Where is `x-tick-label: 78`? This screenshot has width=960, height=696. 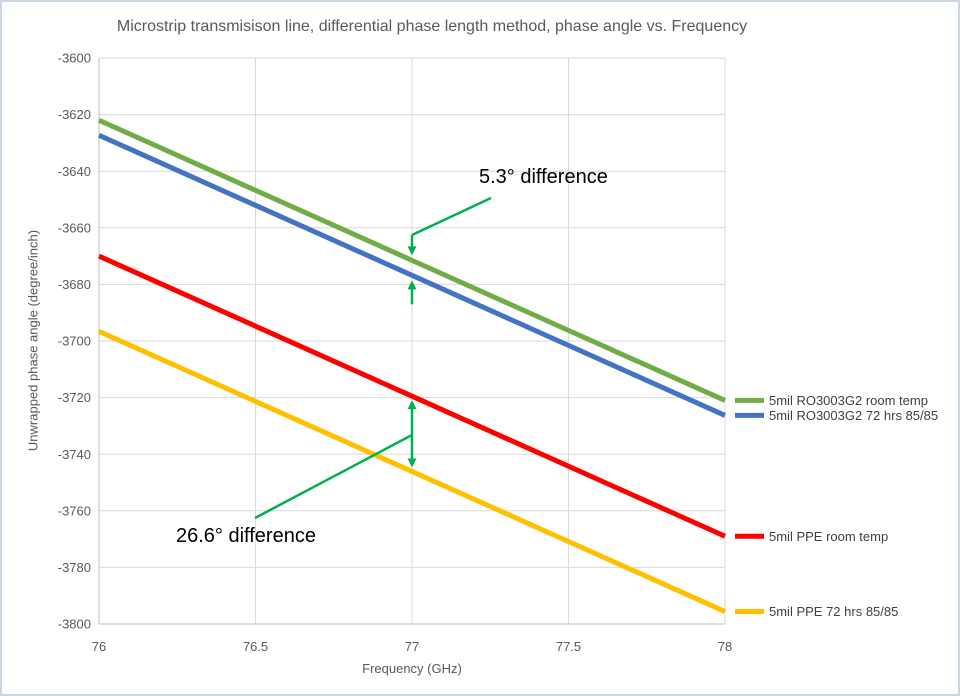
x-tick-label: 78 is located at coordinates (725, 646).